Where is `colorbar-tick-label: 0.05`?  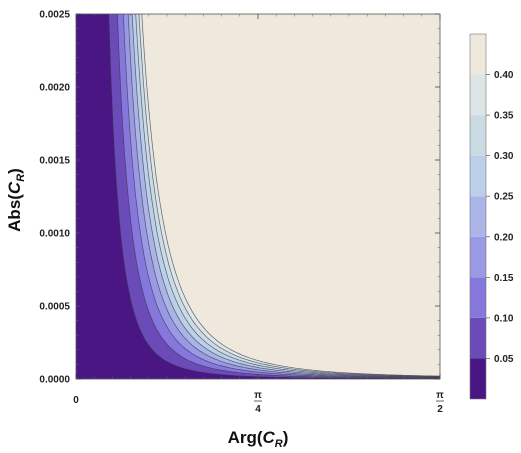
colorbar-tick-label: 0.05 is located at coordinates (504, 359).